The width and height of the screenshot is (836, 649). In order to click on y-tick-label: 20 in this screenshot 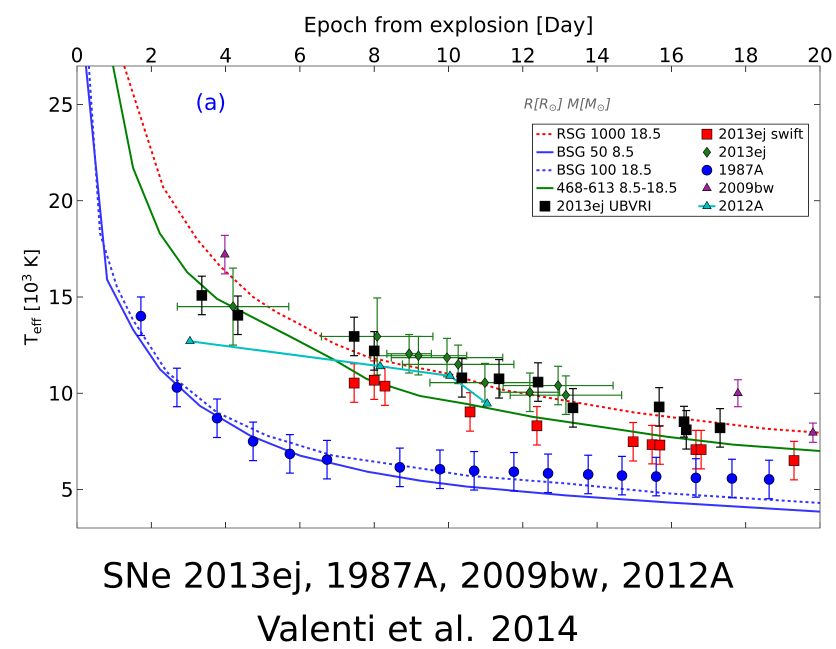, I will do `click(61, 200)`.